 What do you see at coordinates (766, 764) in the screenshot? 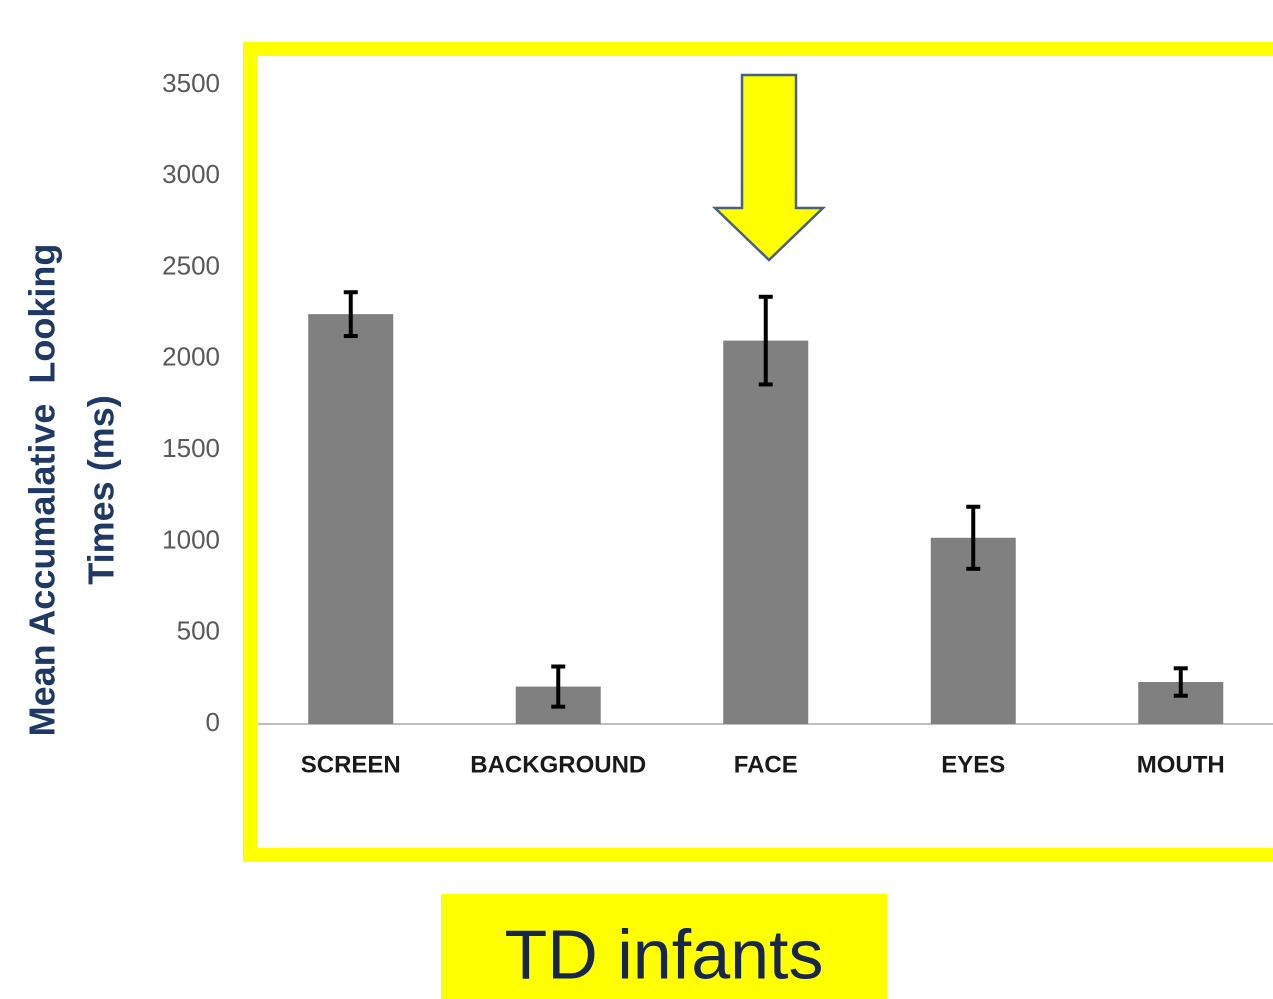
I see `x-tick-label: FACE` at bounding box center [766, 764].